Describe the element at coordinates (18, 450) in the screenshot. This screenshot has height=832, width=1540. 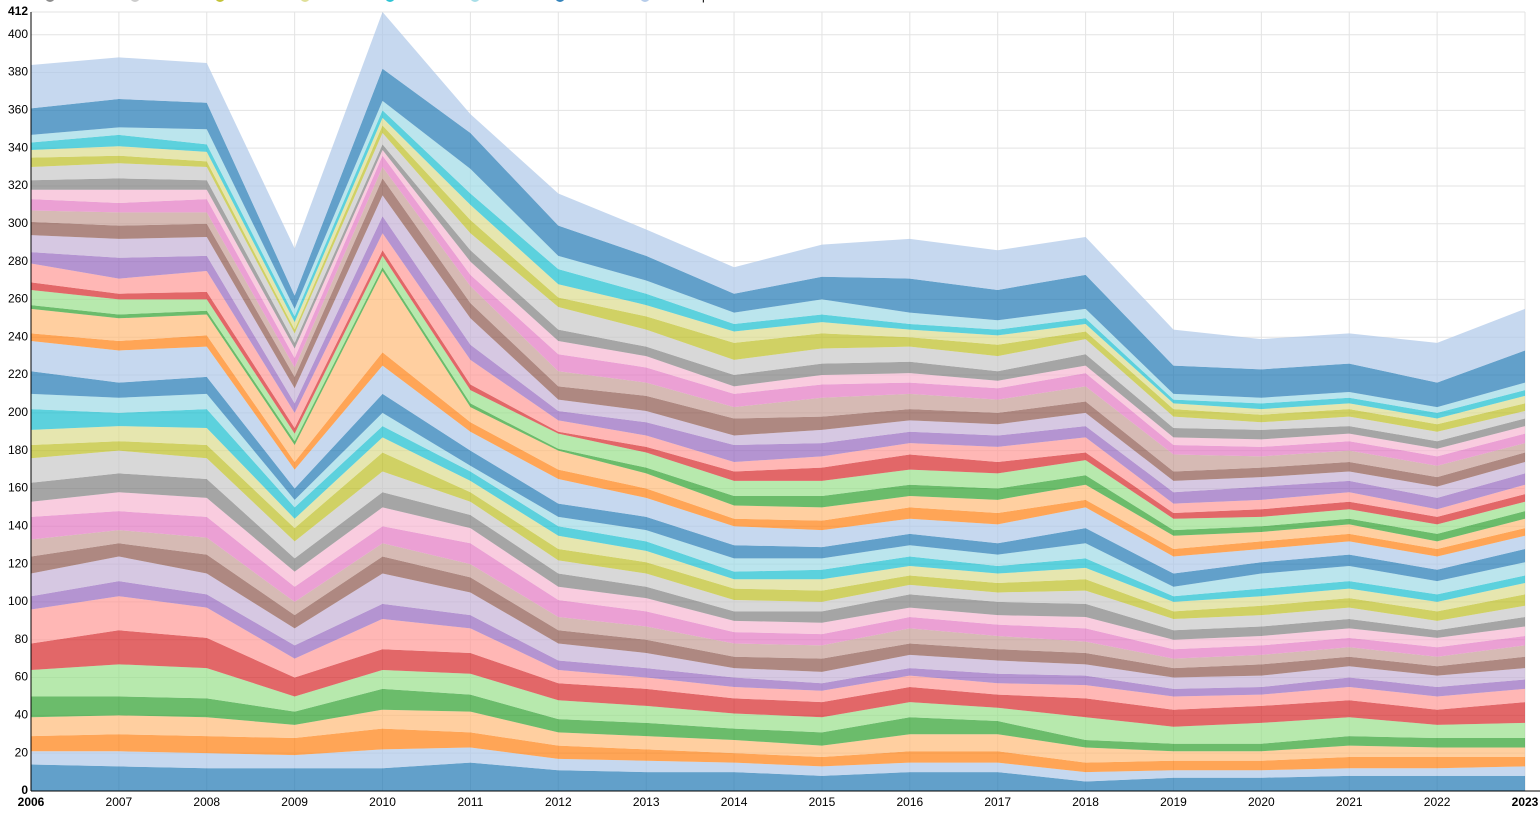
I see `y-tick-label: 180` at that location.